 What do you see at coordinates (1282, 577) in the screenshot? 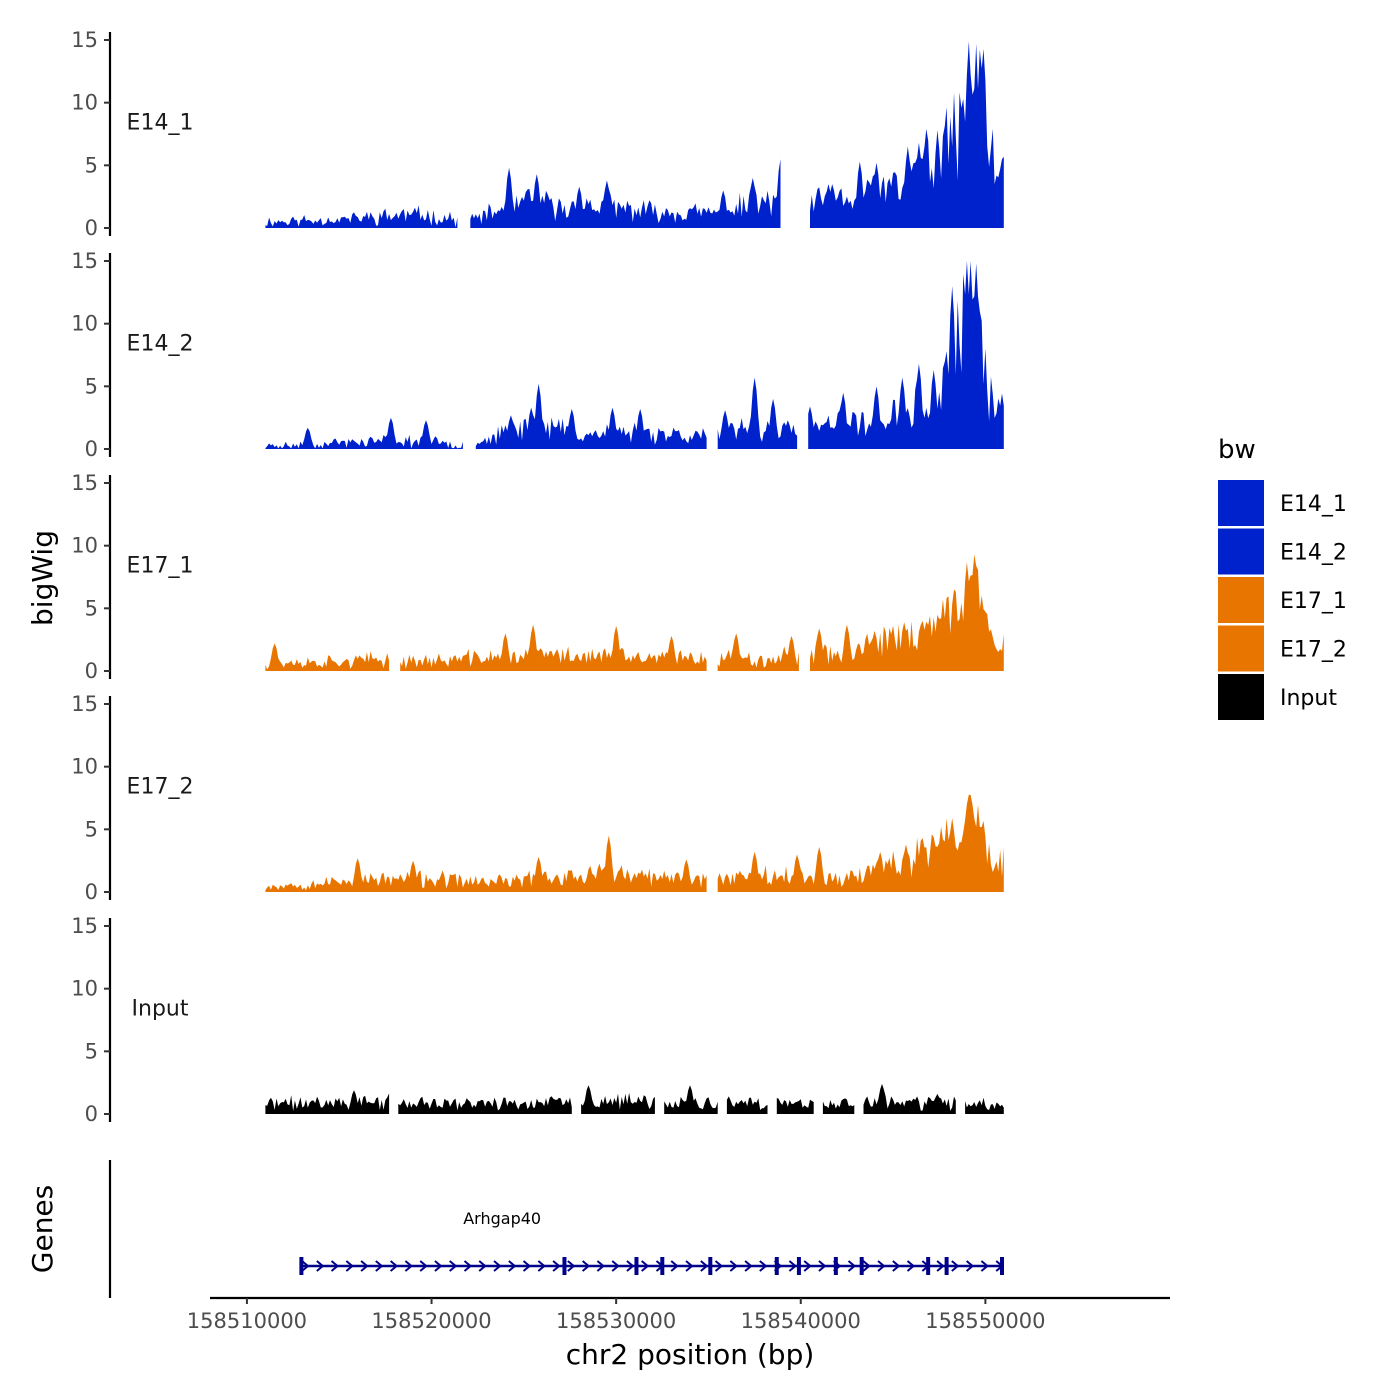
I see `legend: bw E14_1 E14_2 E17_1 E17_2 Input` at bounding box center [1282, 577].